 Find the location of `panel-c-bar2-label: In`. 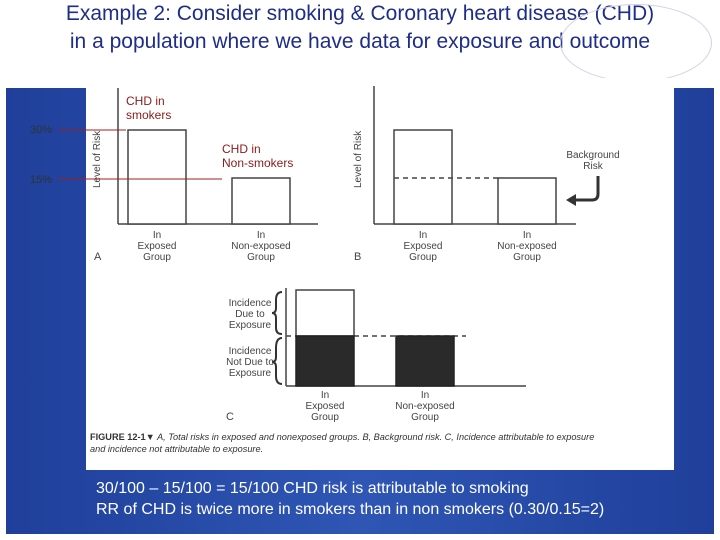

panel-c-bar2-label: In is located at coordinates (425, 395).